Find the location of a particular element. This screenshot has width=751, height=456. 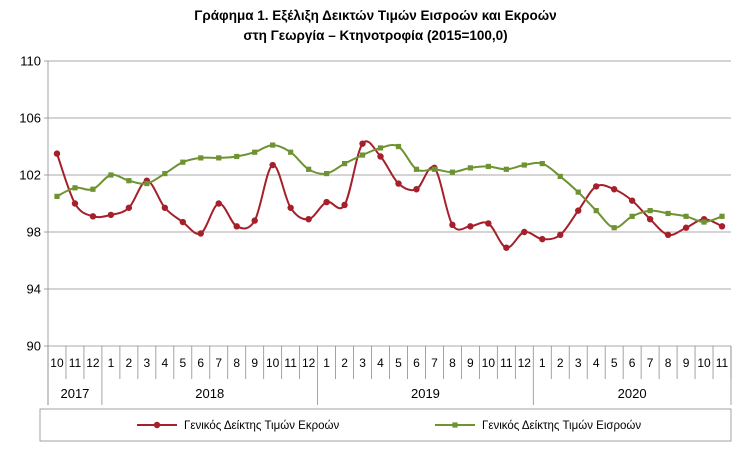

legend-label: Γενικός Δείκτης Τιμών Εκροών is located at coordinates (261, 426).